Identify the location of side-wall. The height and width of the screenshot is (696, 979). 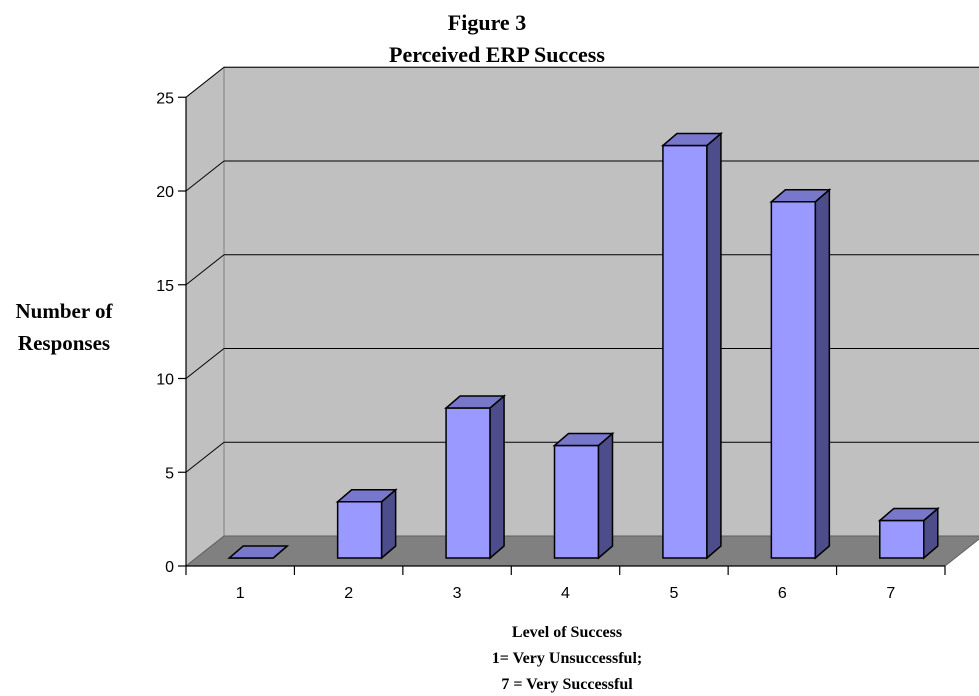
(205, 317).